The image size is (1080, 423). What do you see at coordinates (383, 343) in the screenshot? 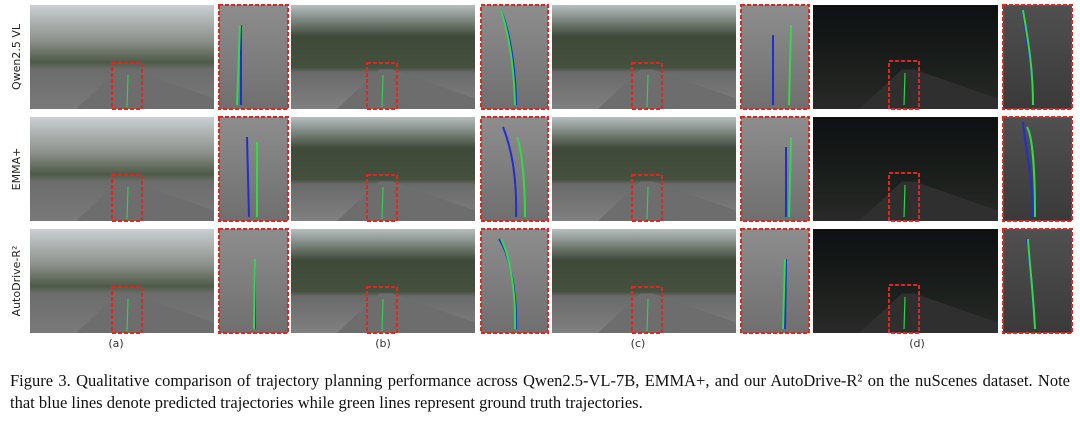
I see `column-label: (b)` at bounding box center [383, 343].